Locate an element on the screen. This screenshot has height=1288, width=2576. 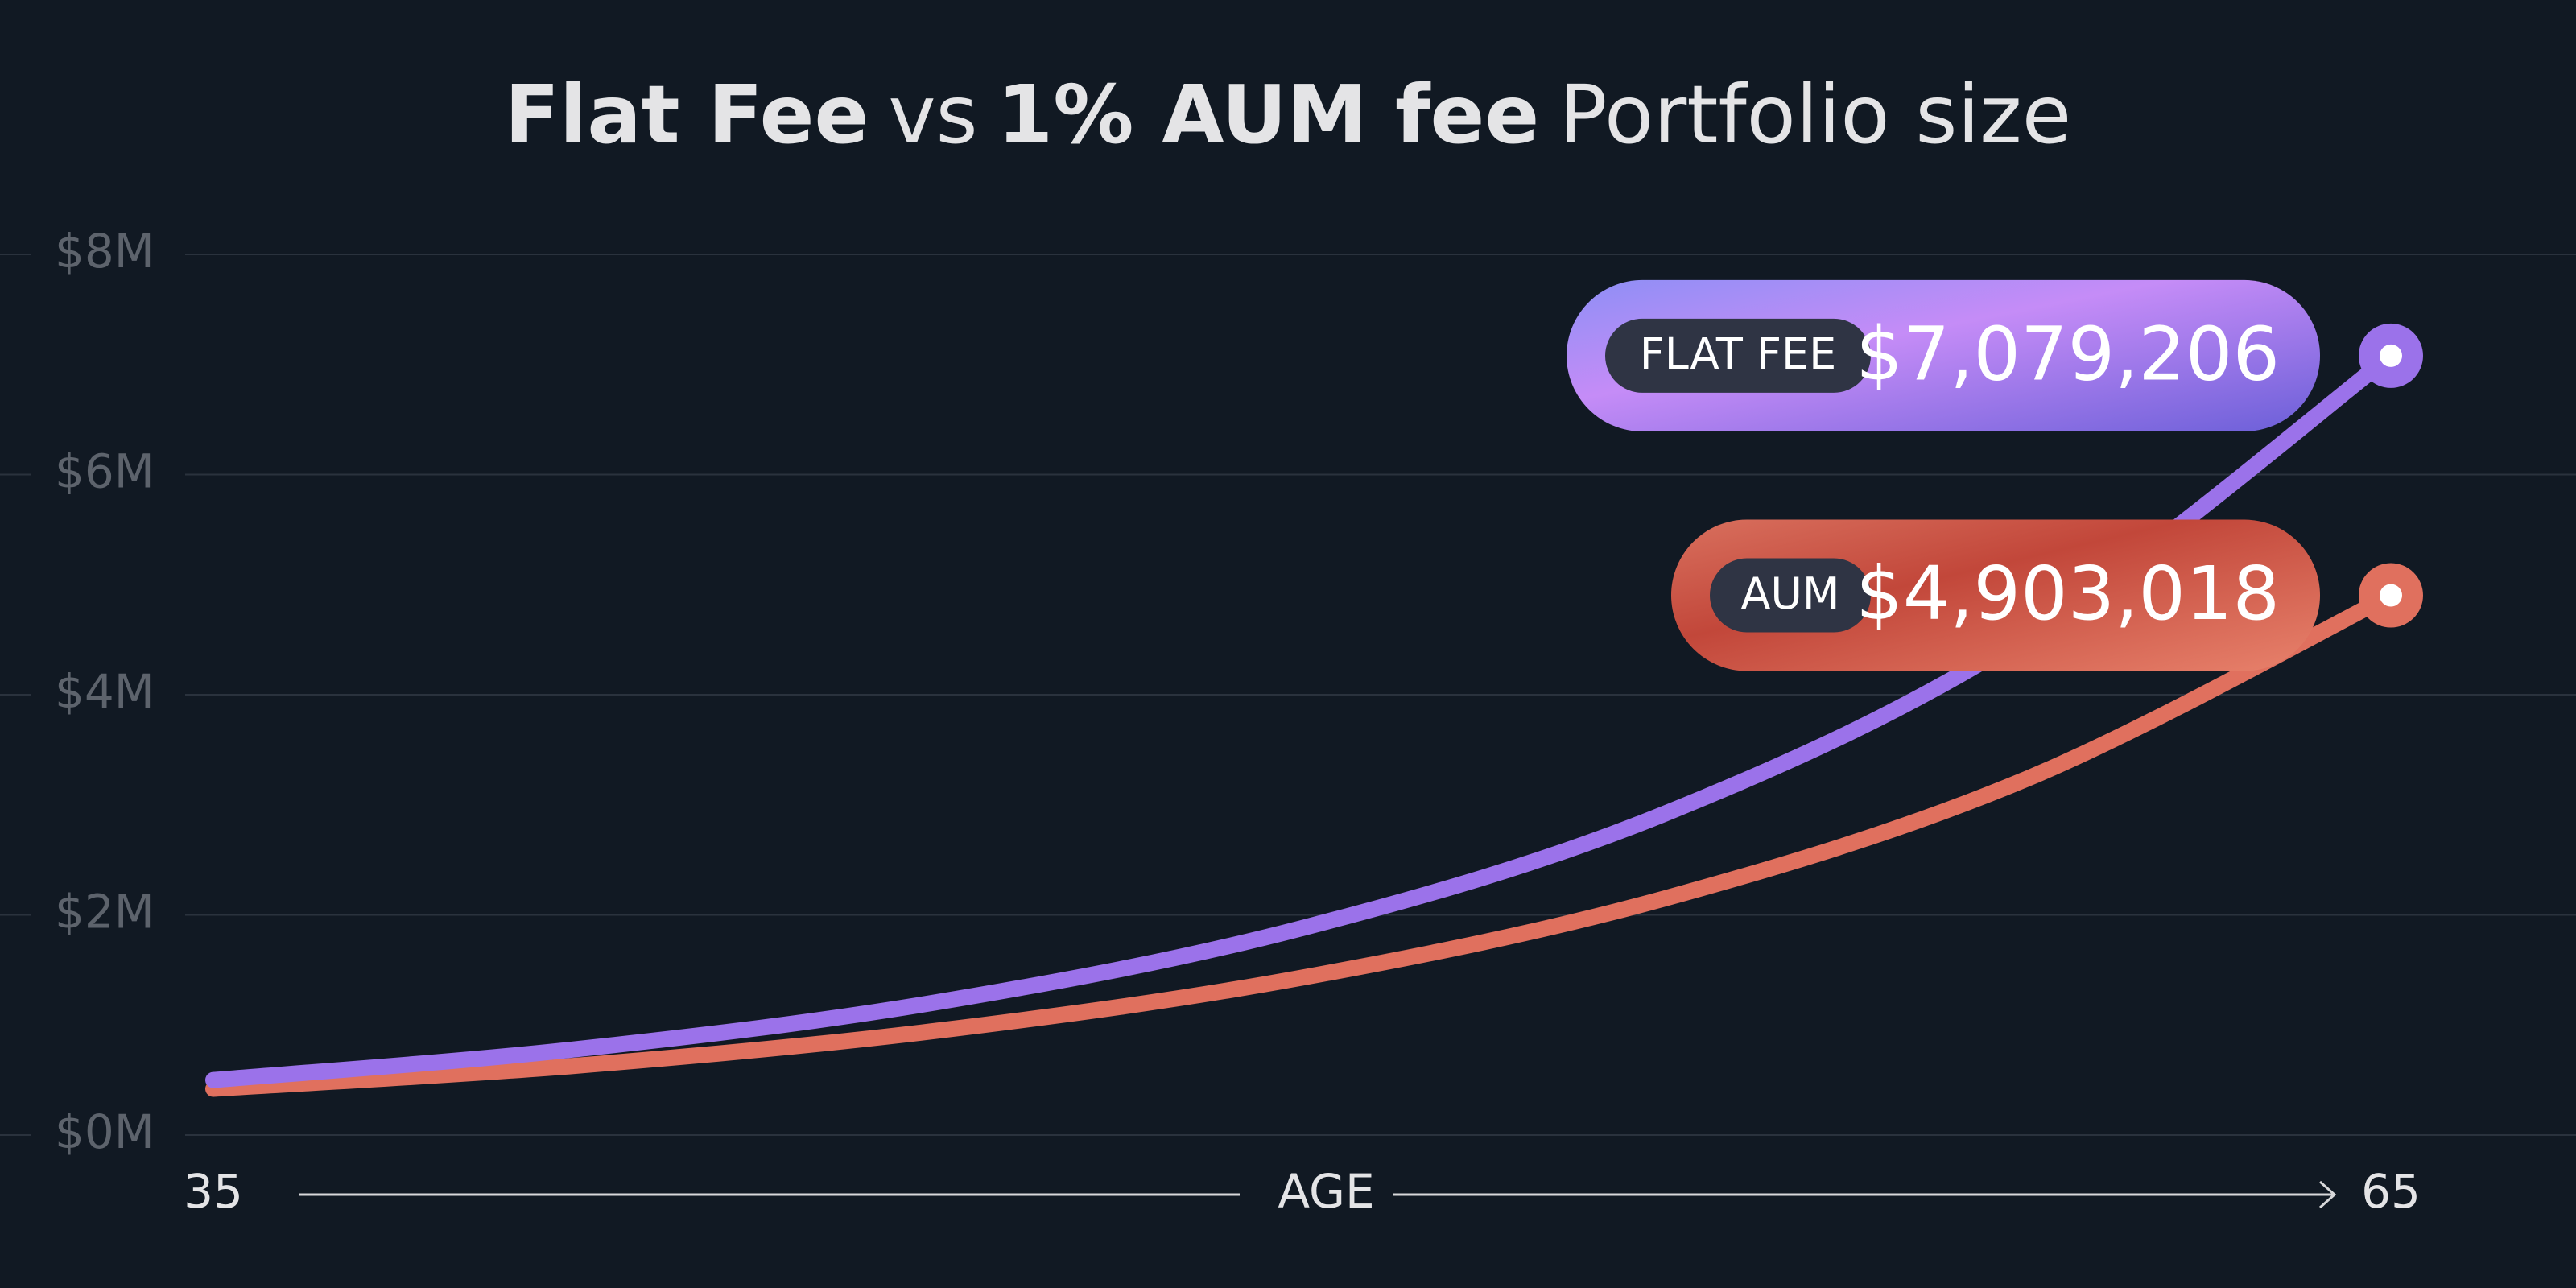
y-tick-label: $2M is located at coordinates (105, 912).